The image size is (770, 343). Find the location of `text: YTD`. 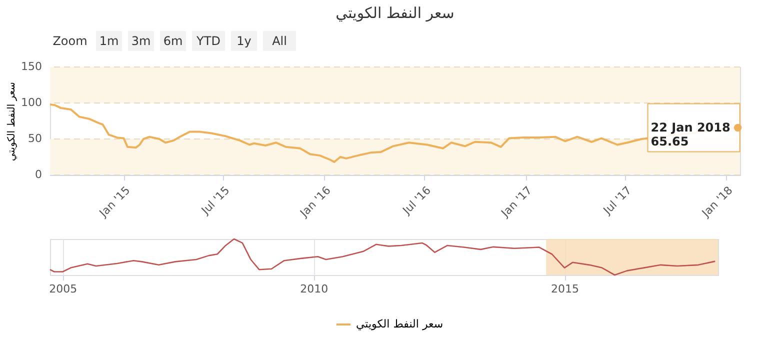

text: YTD is located at coordinates (208, 41).